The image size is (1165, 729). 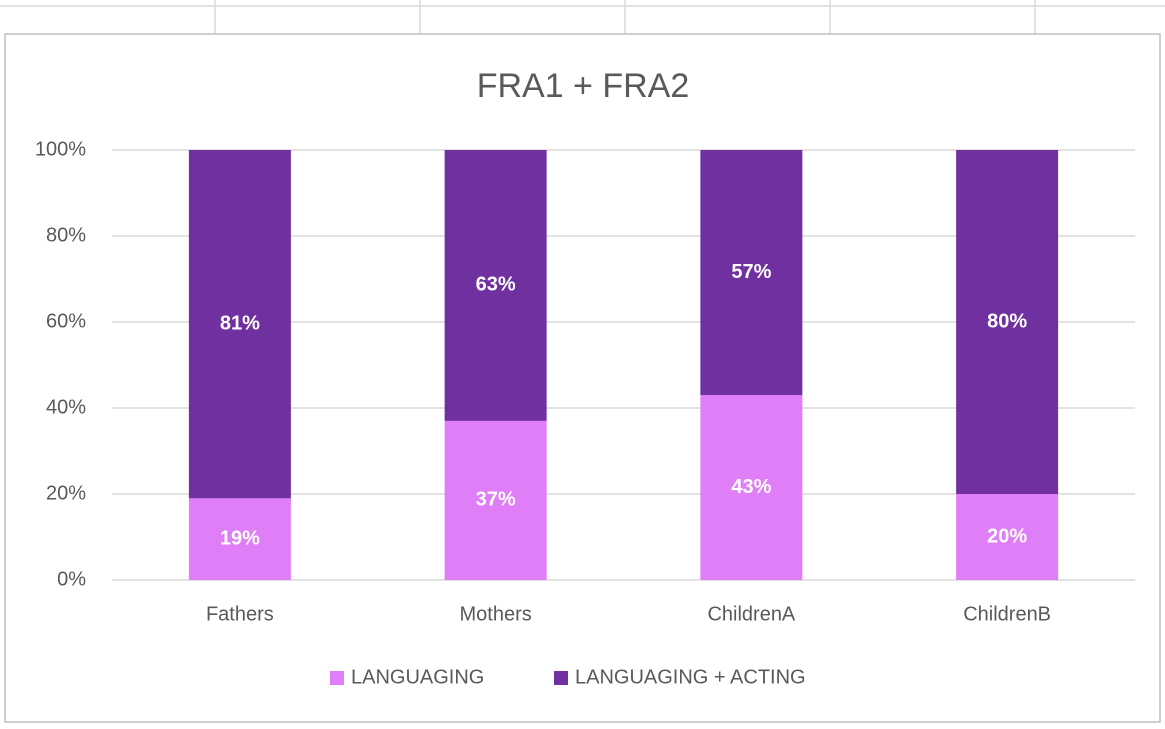 I want to click on x-tick-label: ChildrenB, so click(x=1007, y=614).